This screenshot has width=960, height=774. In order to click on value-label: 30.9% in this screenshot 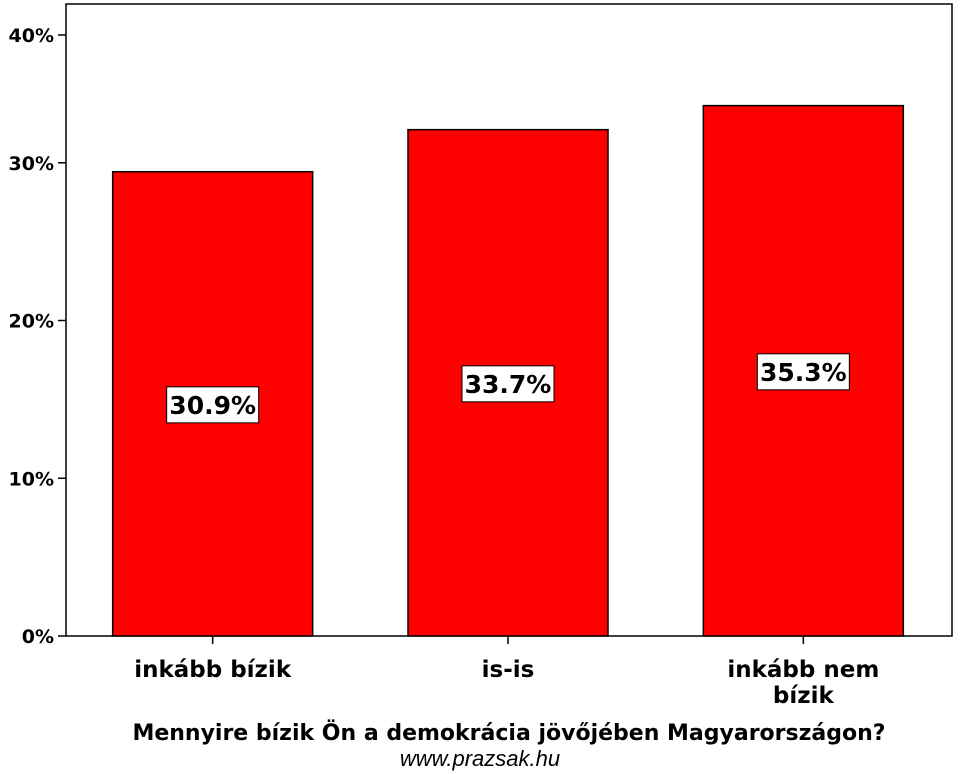, I will do `click(212, 405)`.